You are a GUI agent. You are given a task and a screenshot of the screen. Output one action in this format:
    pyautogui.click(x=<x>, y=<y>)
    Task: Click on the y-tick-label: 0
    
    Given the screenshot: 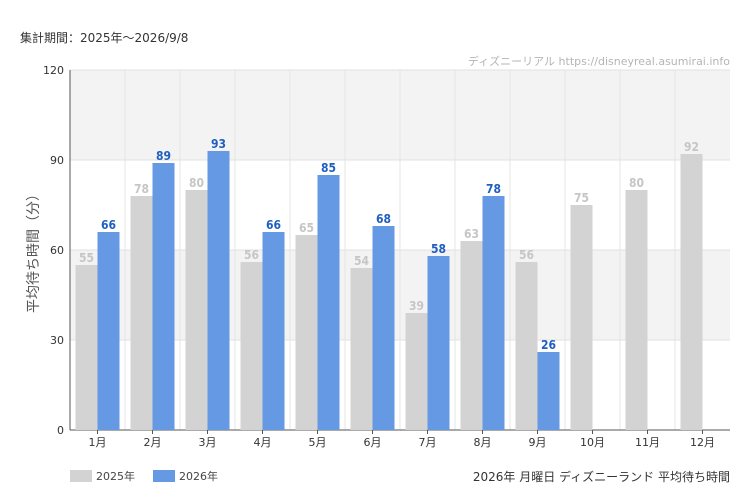 What is the action you would take?
    pyautogui.click(x=60, y=430)
    